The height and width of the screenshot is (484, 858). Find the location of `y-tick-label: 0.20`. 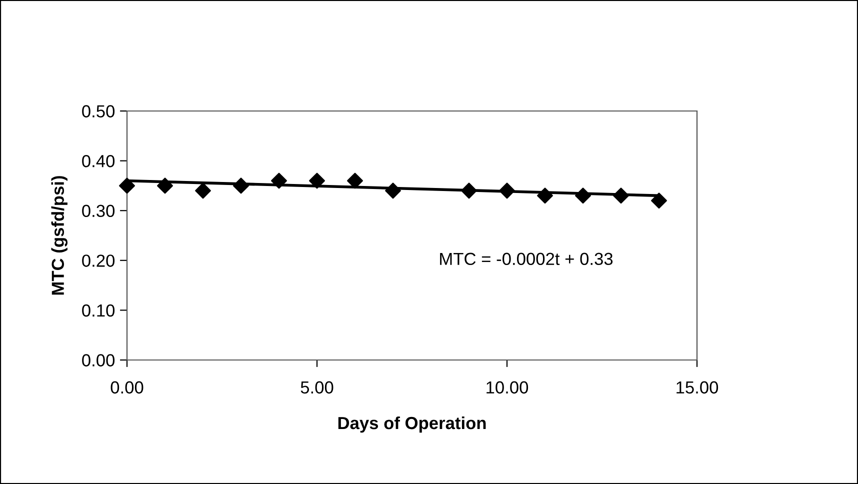

y-tick-label: 0.20 is located at coordinates (98, 260).